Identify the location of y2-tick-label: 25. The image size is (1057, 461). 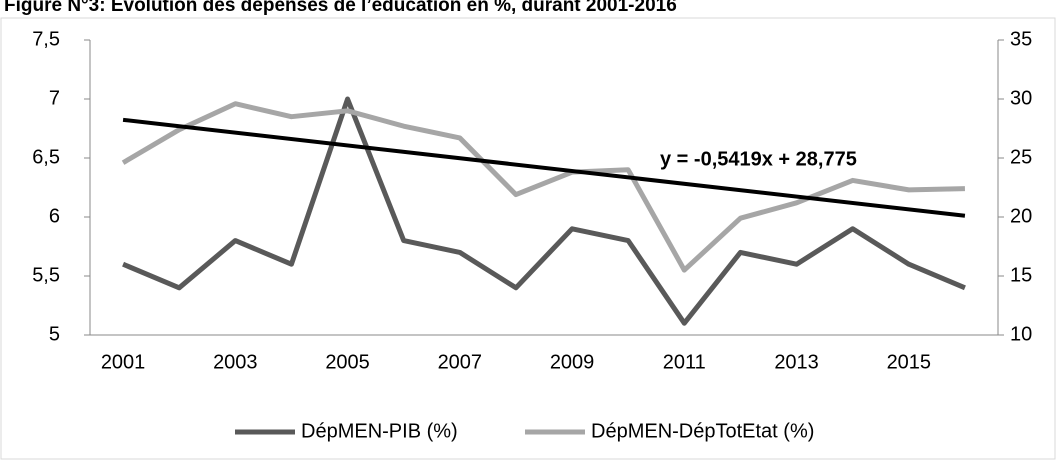
(1021, 157).